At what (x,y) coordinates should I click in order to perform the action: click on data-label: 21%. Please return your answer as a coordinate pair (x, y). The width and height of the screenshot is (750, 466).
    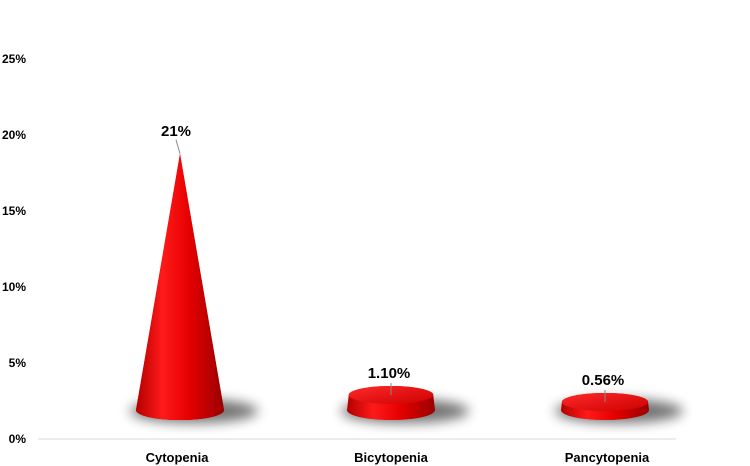
    Looking at the image, I should click on (176, 131).